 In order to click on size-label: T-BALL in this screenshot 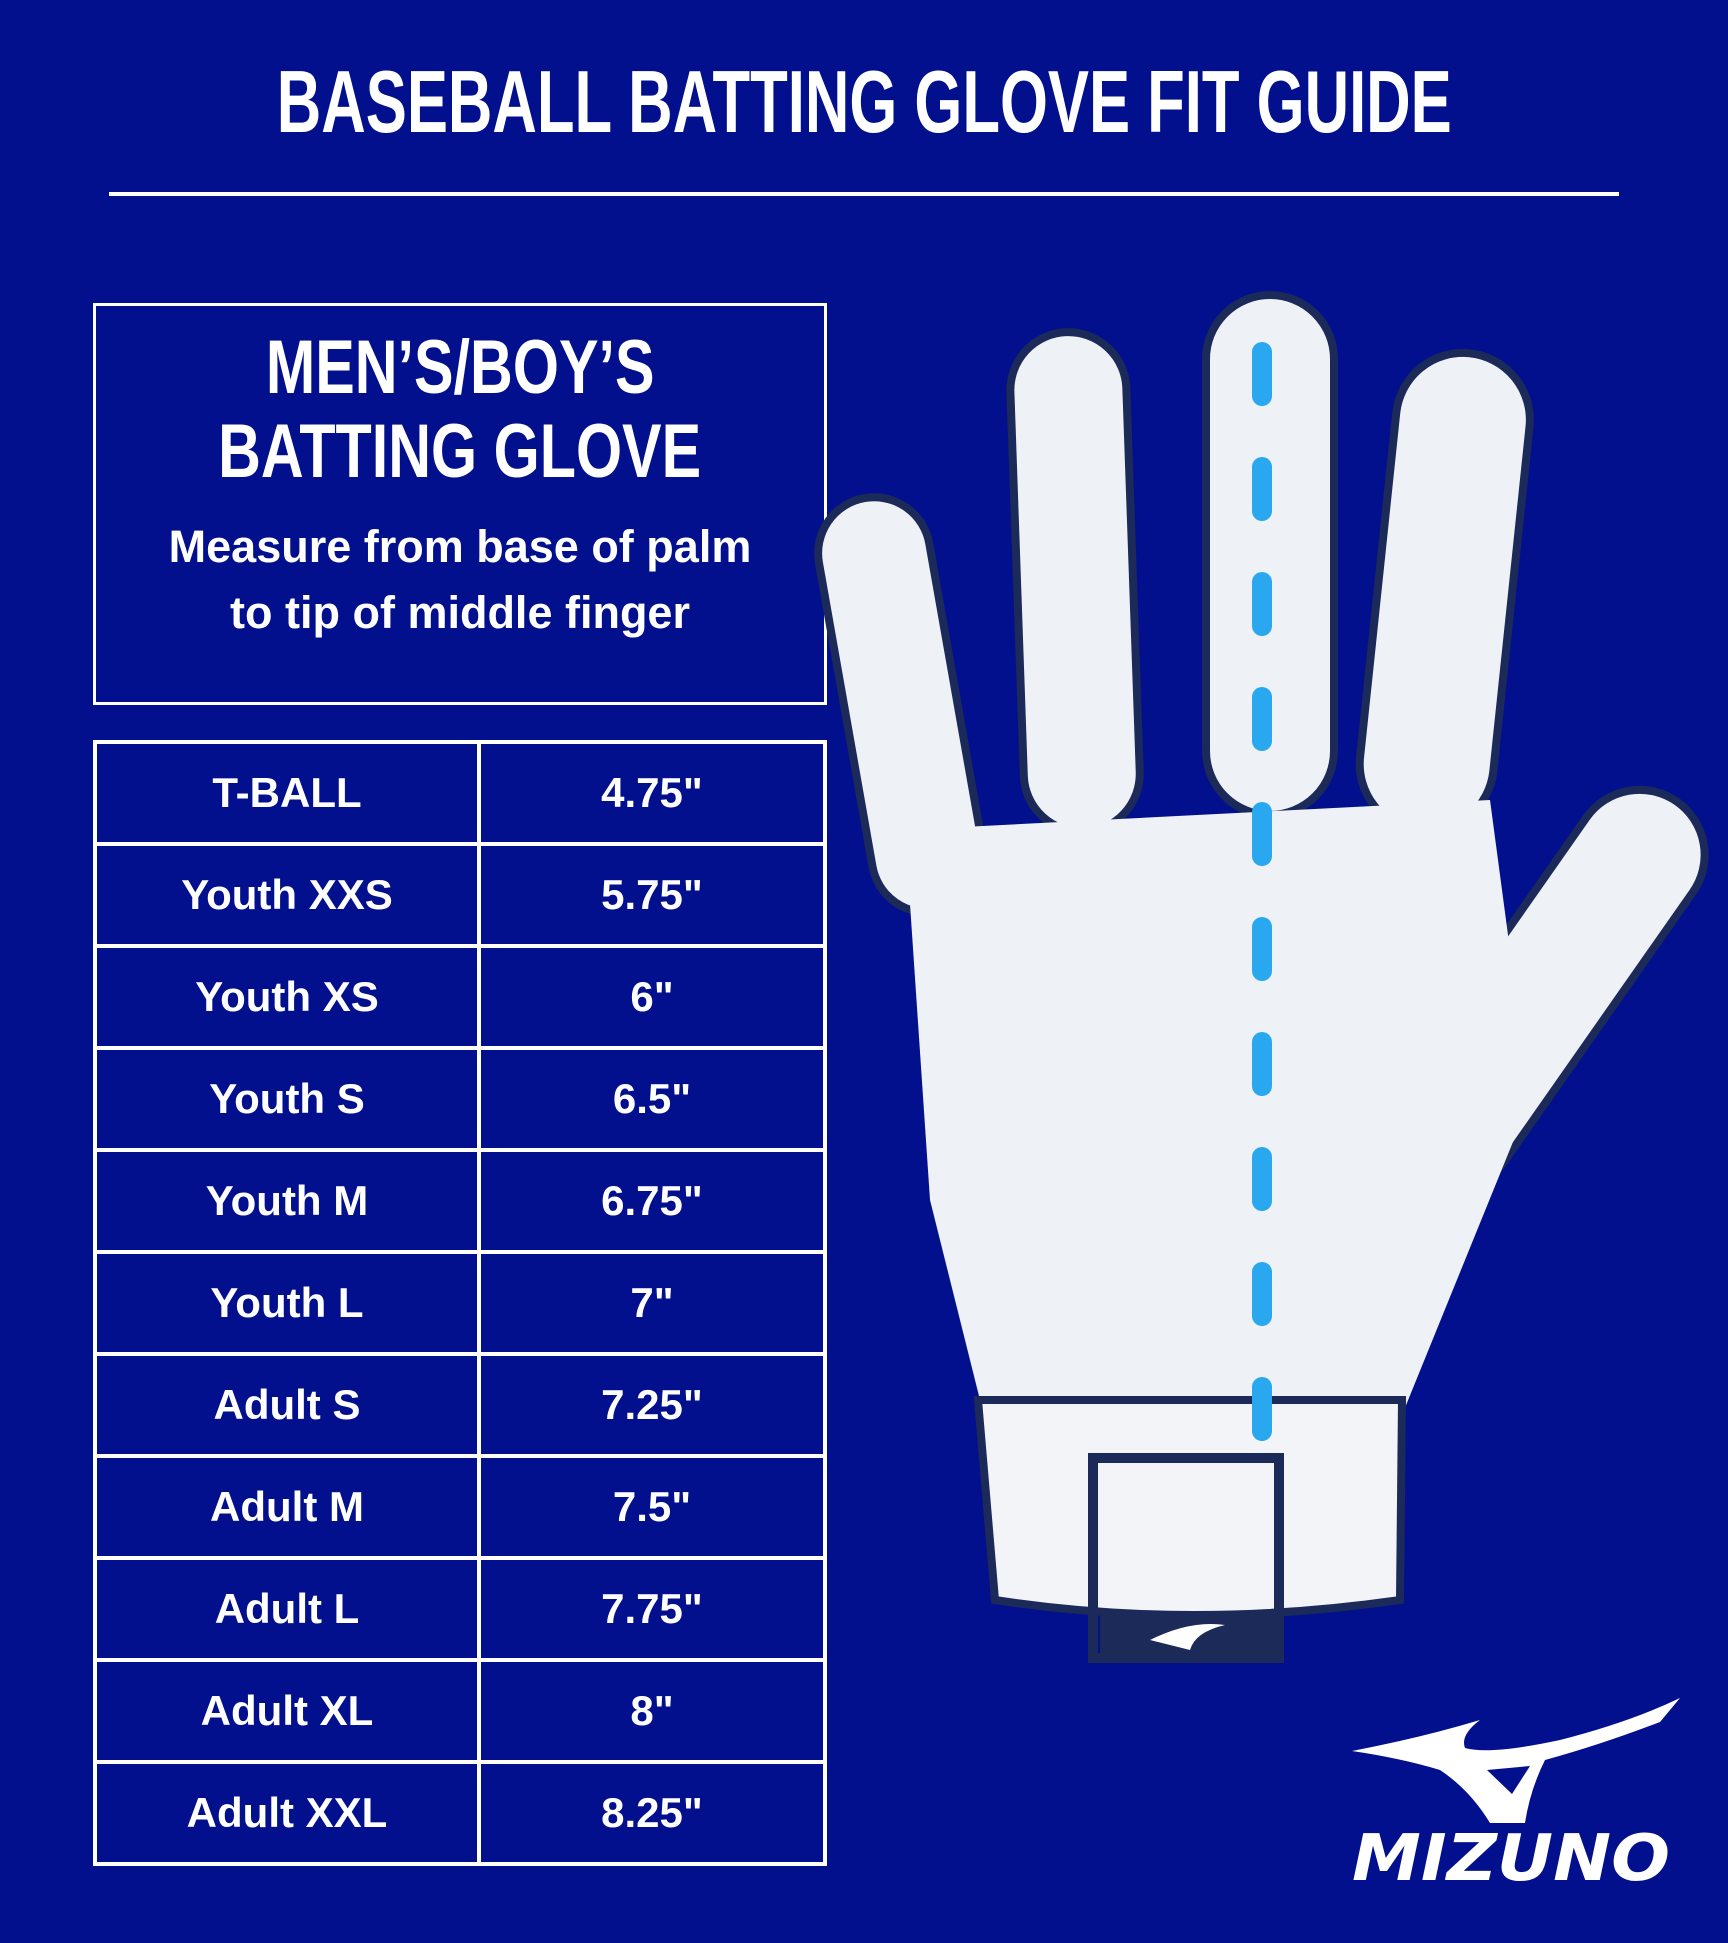, I will do `click(287, 793)`.